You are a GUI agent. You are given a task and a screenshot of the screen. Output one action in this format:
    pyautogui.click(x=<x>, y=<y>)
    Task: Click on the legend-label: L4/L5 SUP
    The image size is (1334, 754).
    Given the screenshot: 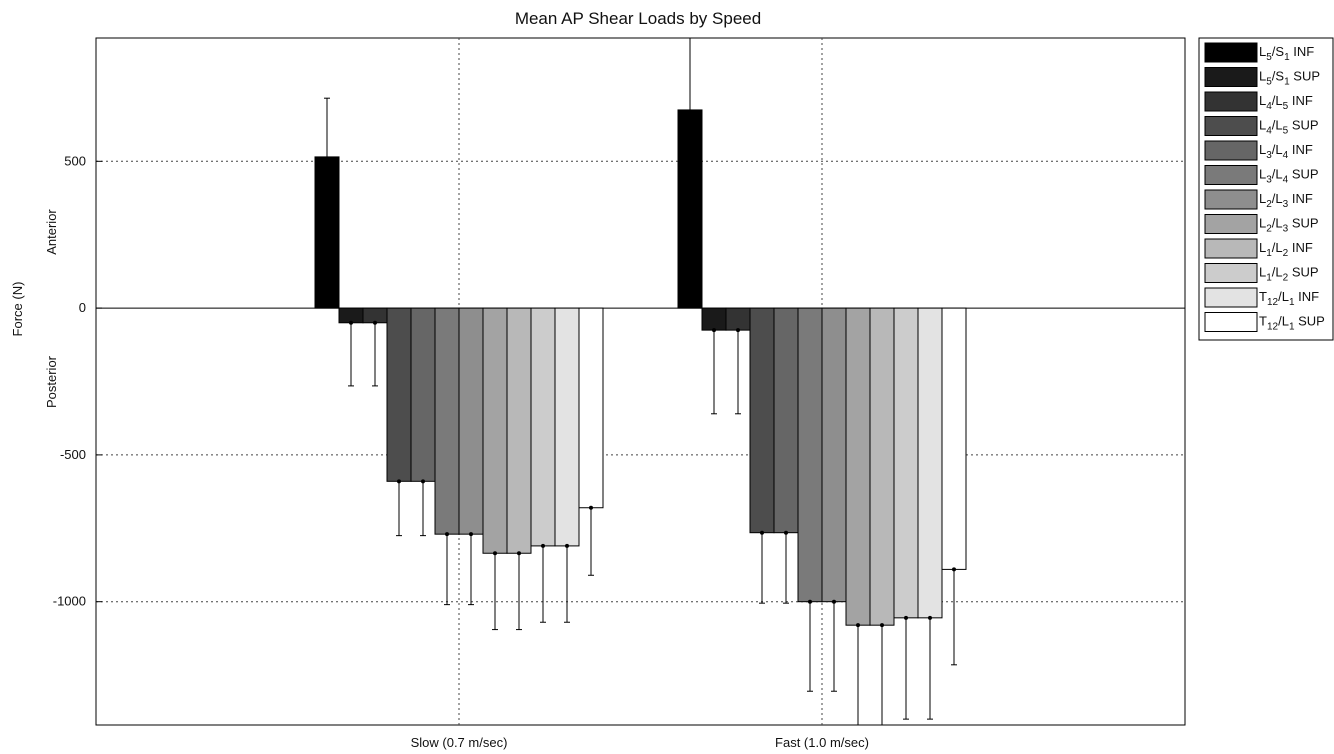 What is the action you would take?
    pyautogui.click(x=1289, y=127)
    